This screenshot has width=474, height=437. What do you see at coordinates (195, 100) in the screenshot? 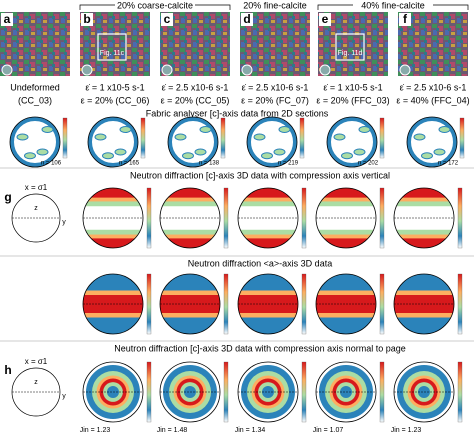
I see `label: ε = 20% (CC_05)` at bounding box center [195, 100].